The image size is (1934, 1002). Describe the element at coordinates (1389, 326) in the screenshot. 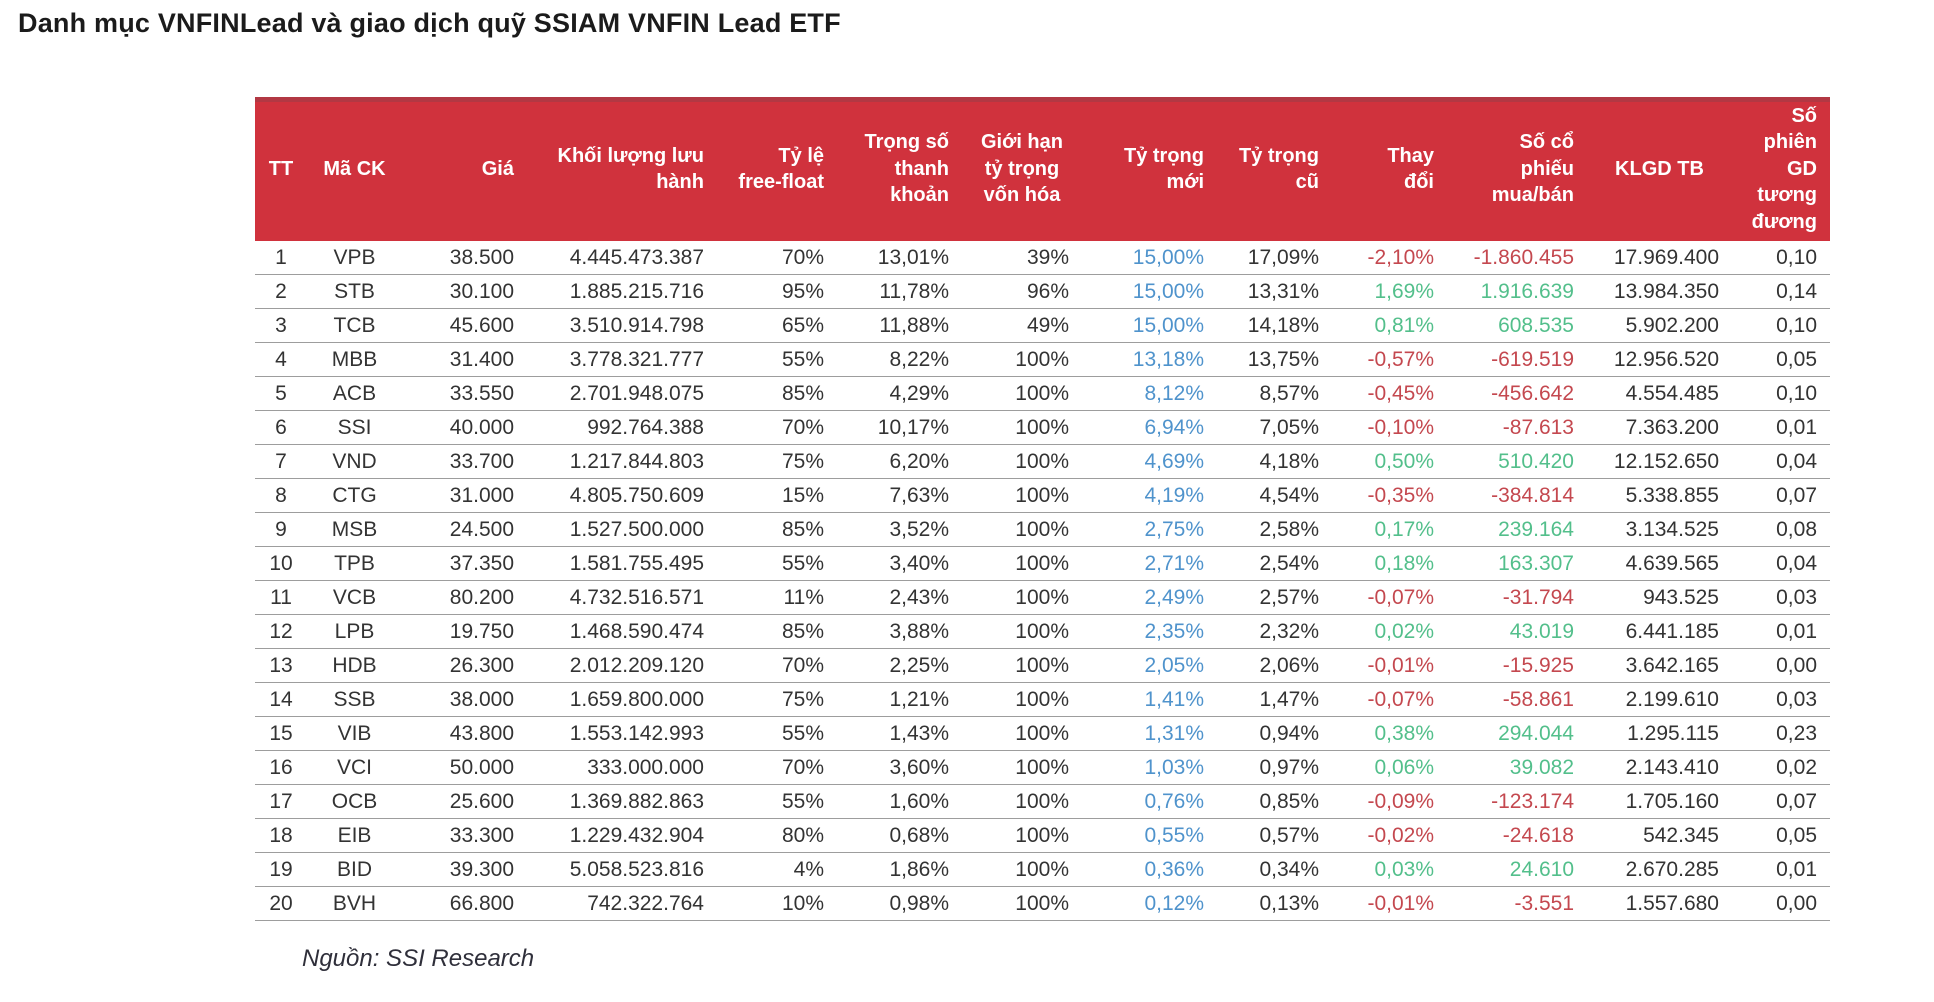

I see `table-cell: 0,81%` at that location.